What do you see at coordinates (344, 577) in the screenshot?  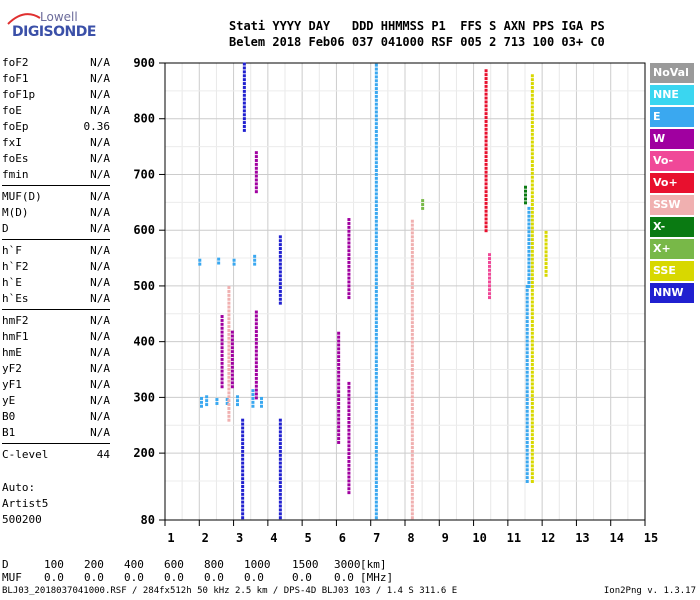 I see `muf-row-cell: 0.0` at bounding box center [344, 577].